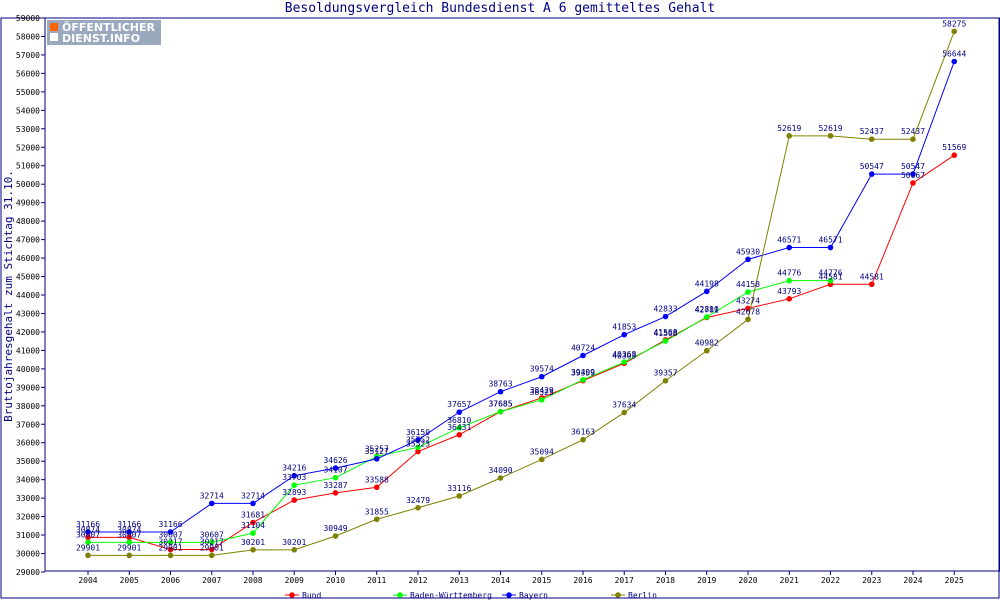  I want to click on data-label-bayern: 32714, so click(253, 495).